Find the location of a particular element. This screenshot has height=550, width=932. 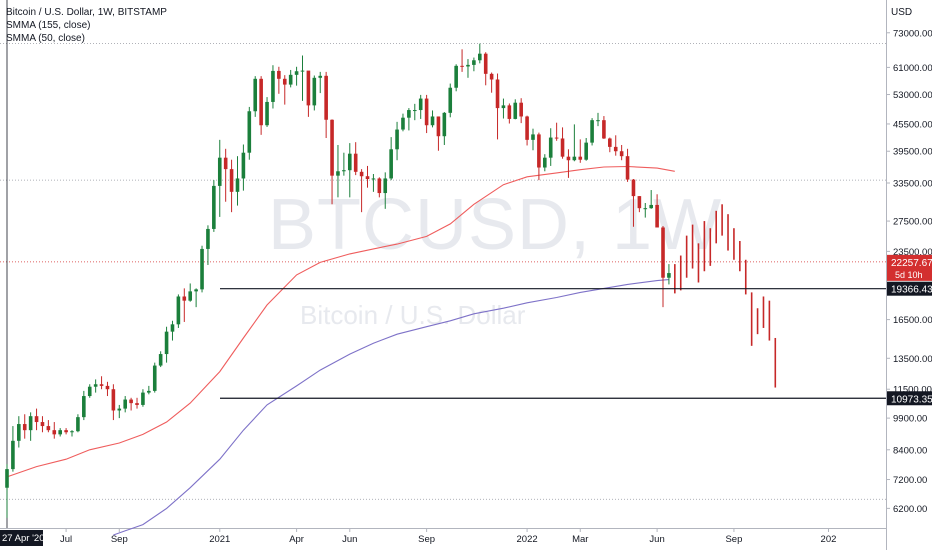

x-tick-label: 2021 is located at coordinates (219, 539).